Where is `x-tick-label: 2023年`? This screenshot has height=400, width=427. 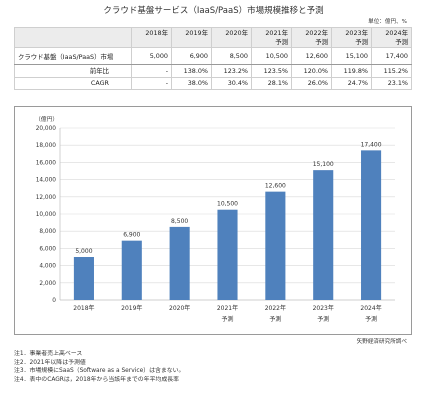
x-tick-label: 2023年 is located at coordinates (323, 308).